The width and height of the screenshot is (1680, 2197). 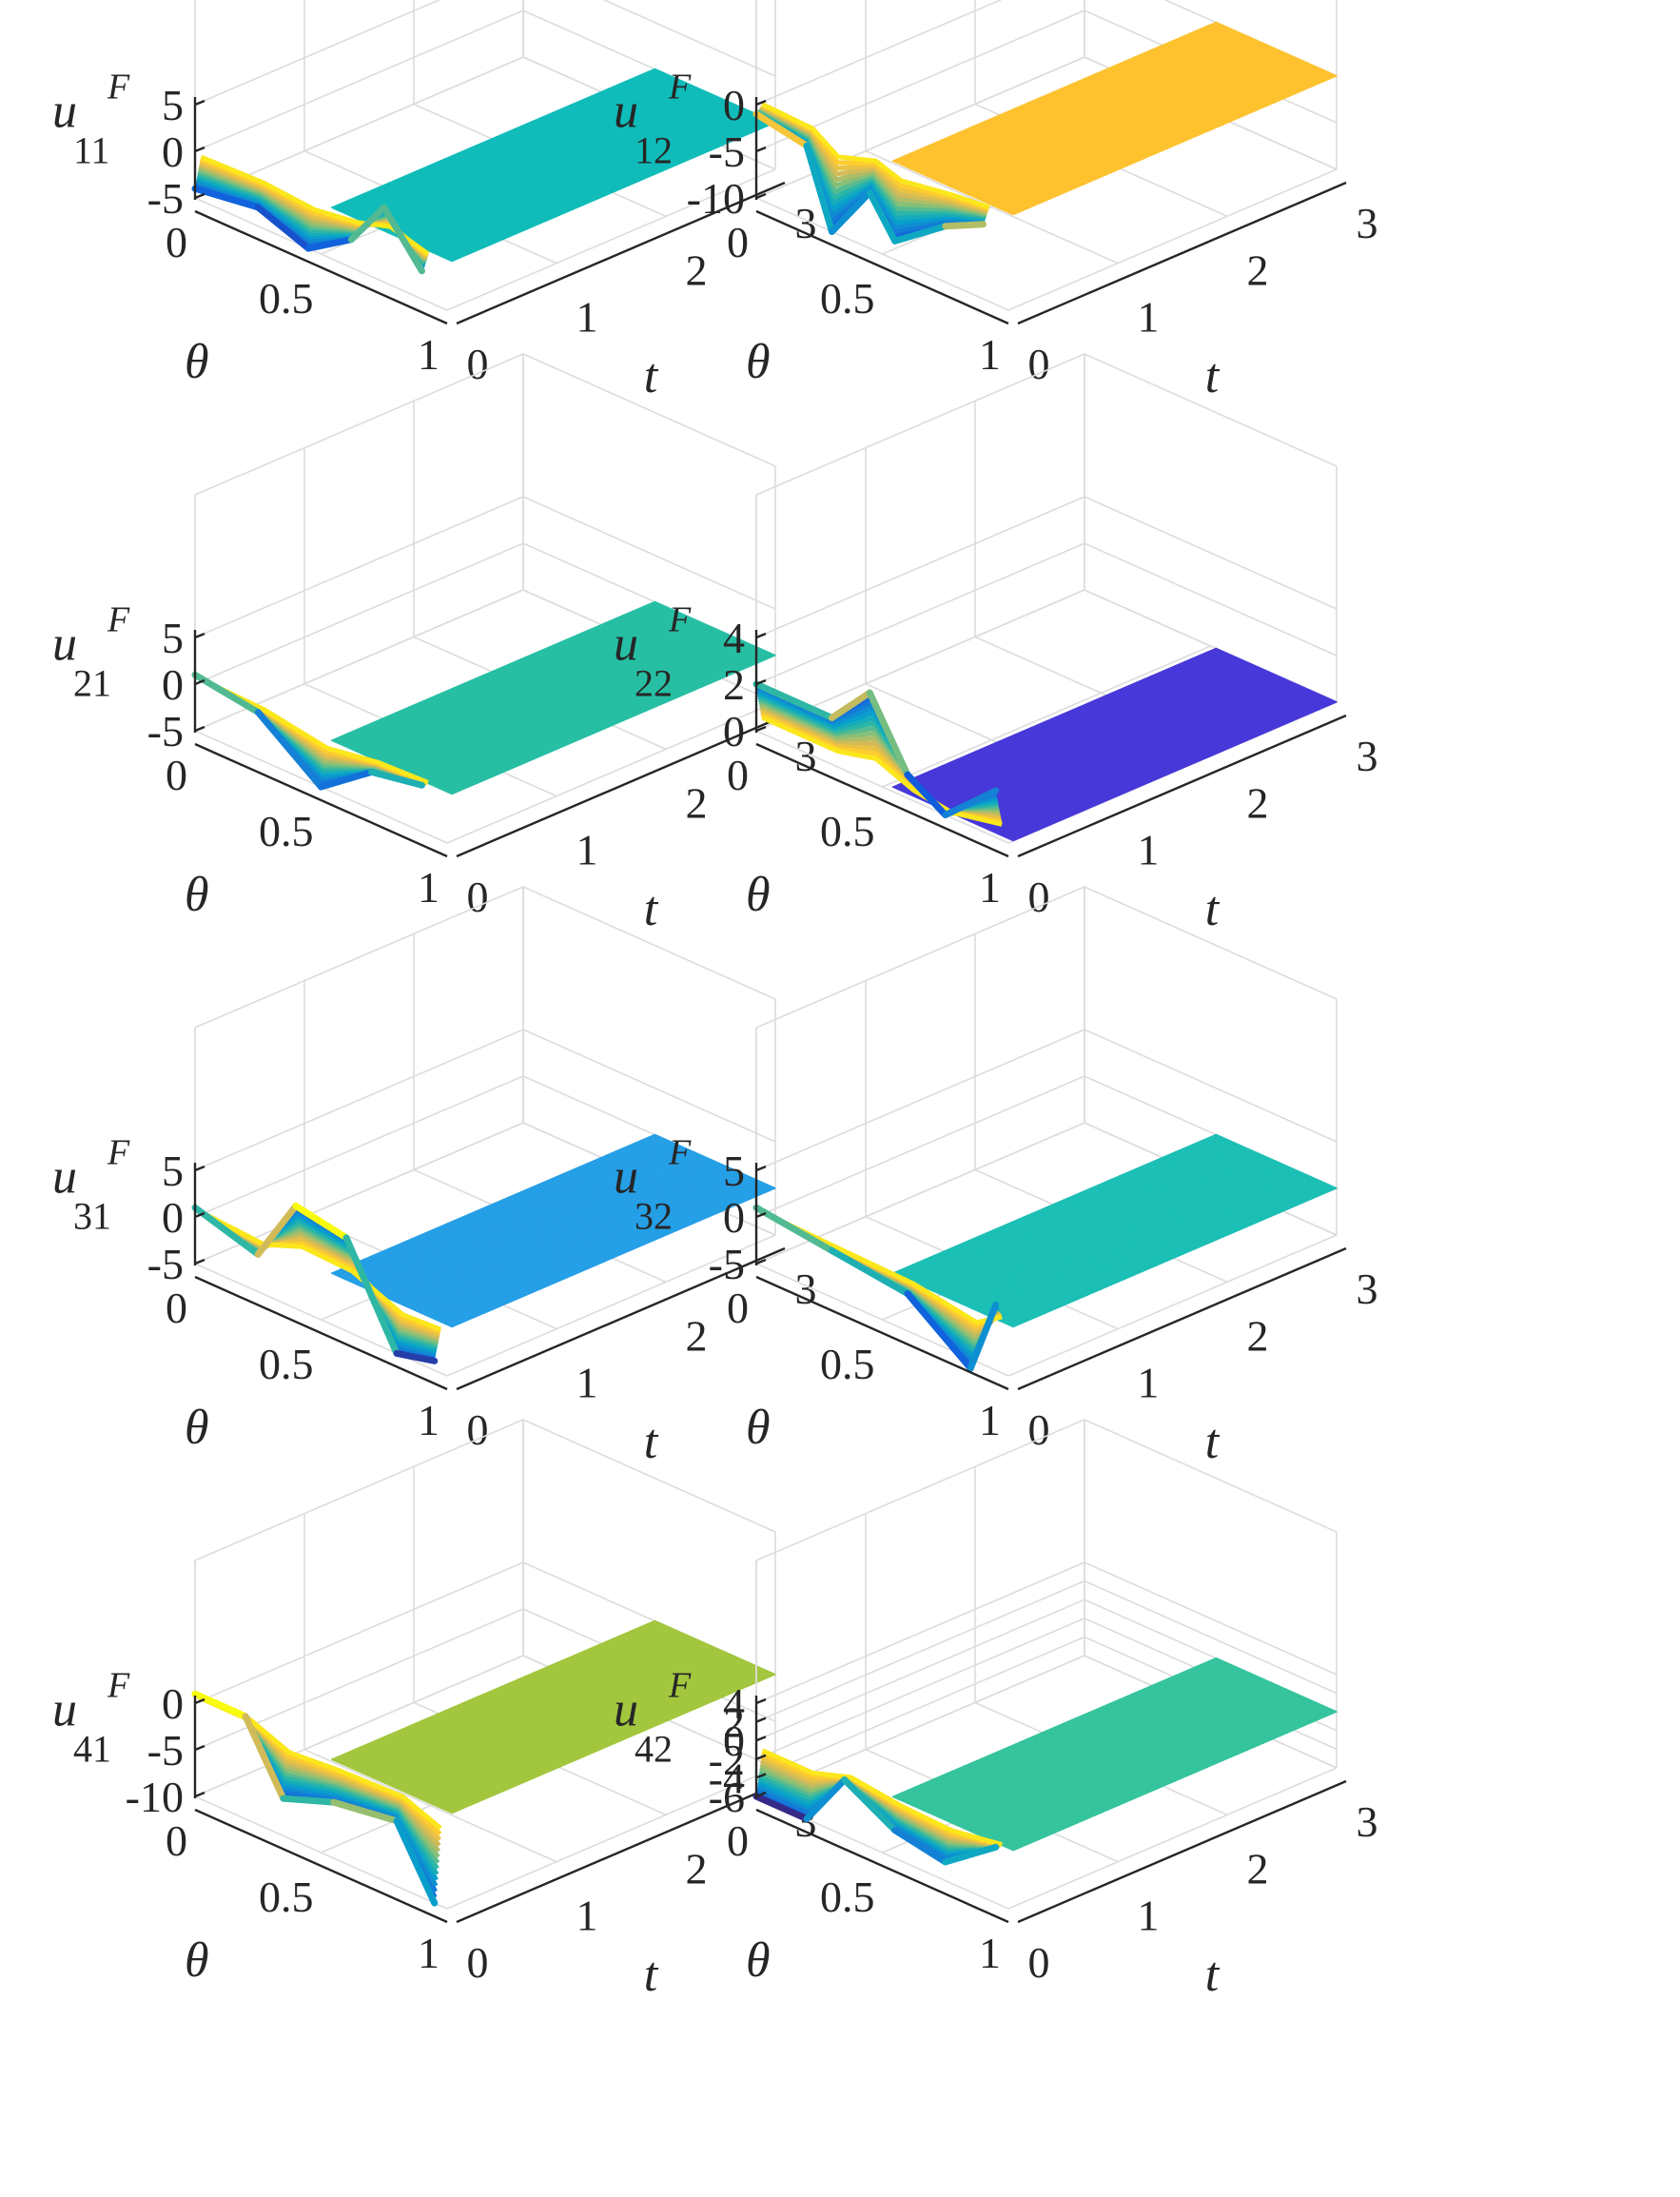 What do you see at coordinates (716, 198) in the screenshot?
I see `z-tick-label: -10` at bounding box center [716, 198].